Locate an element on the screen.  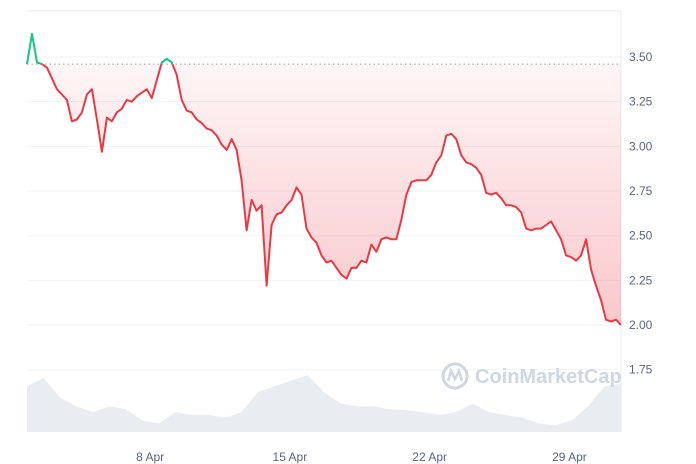
y-tick-label: 2.00 is located at coordinates (641, 325).